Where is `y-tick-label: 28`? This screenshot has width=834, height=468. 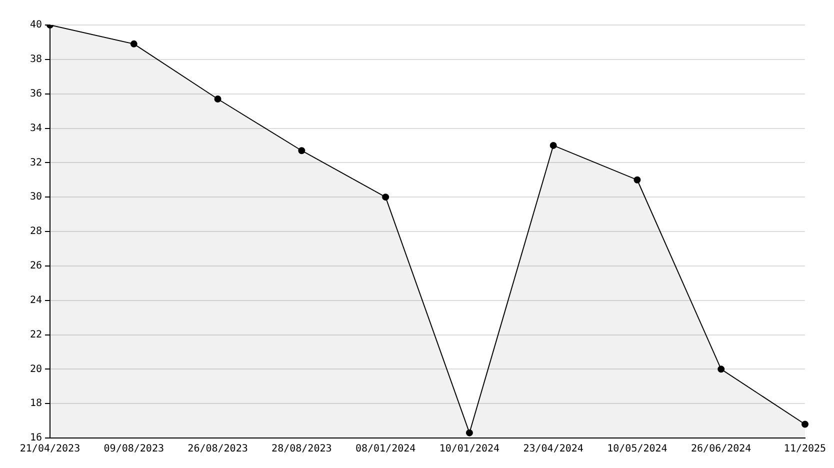
y-tick-label: 28 is located at coordinates (36, 232).